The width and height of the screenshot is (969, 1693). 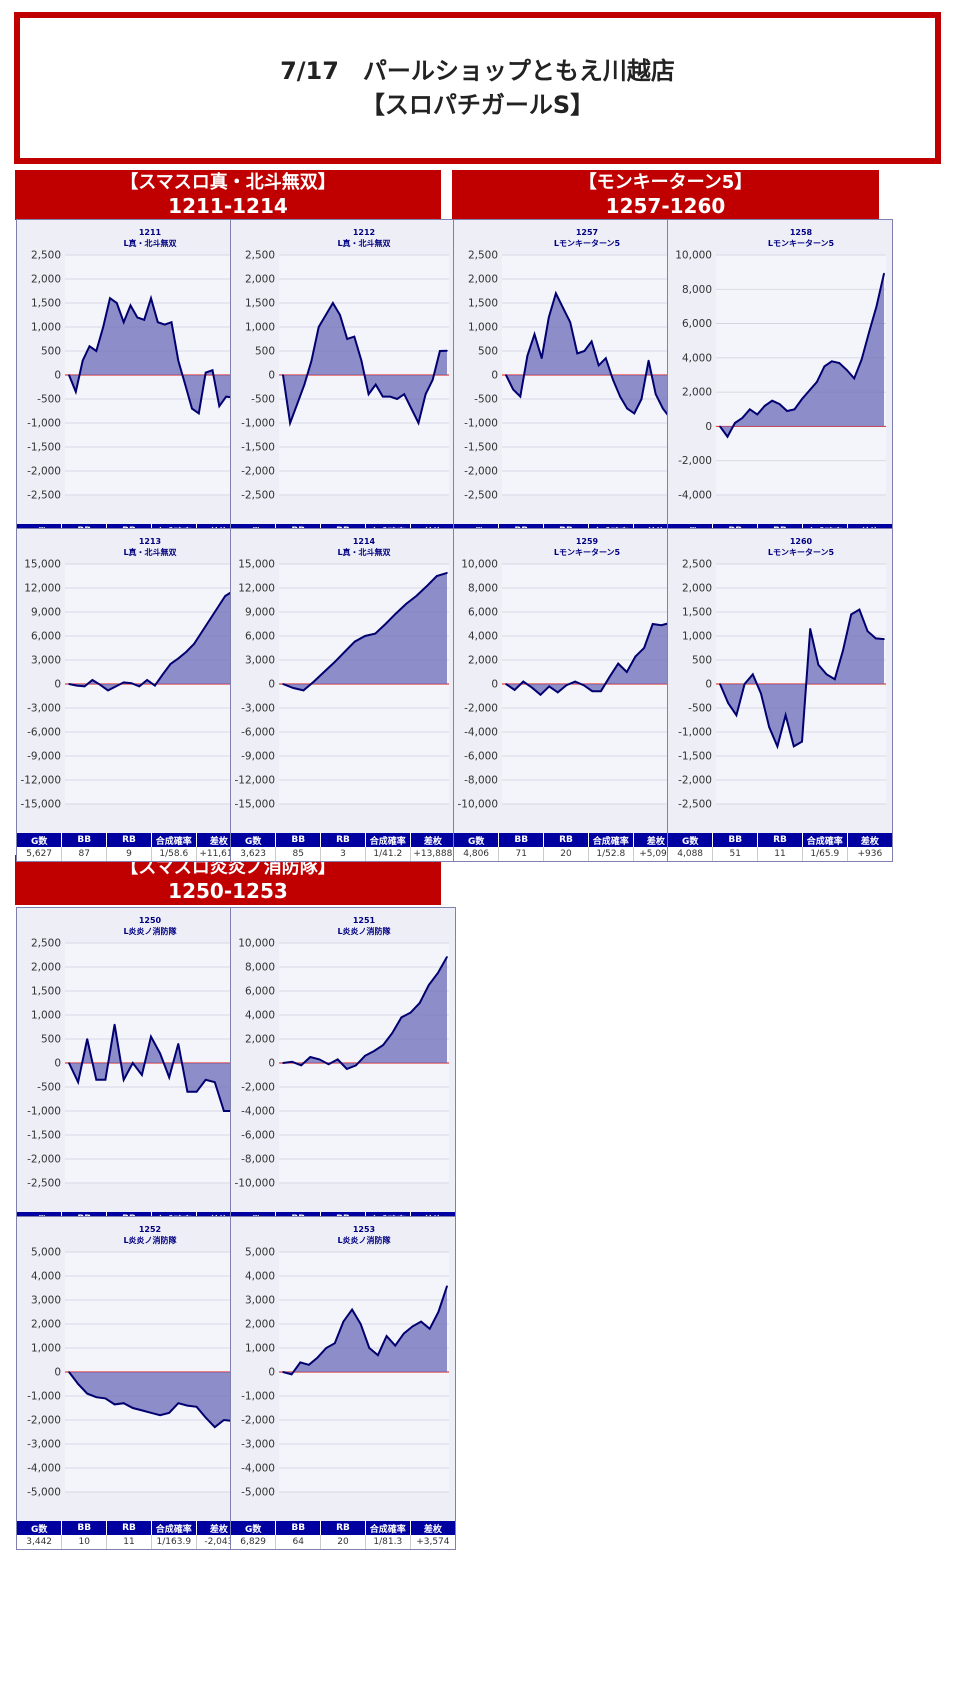 I want to click on y-tick-label: 1,000, so click(x=260, y=1349).